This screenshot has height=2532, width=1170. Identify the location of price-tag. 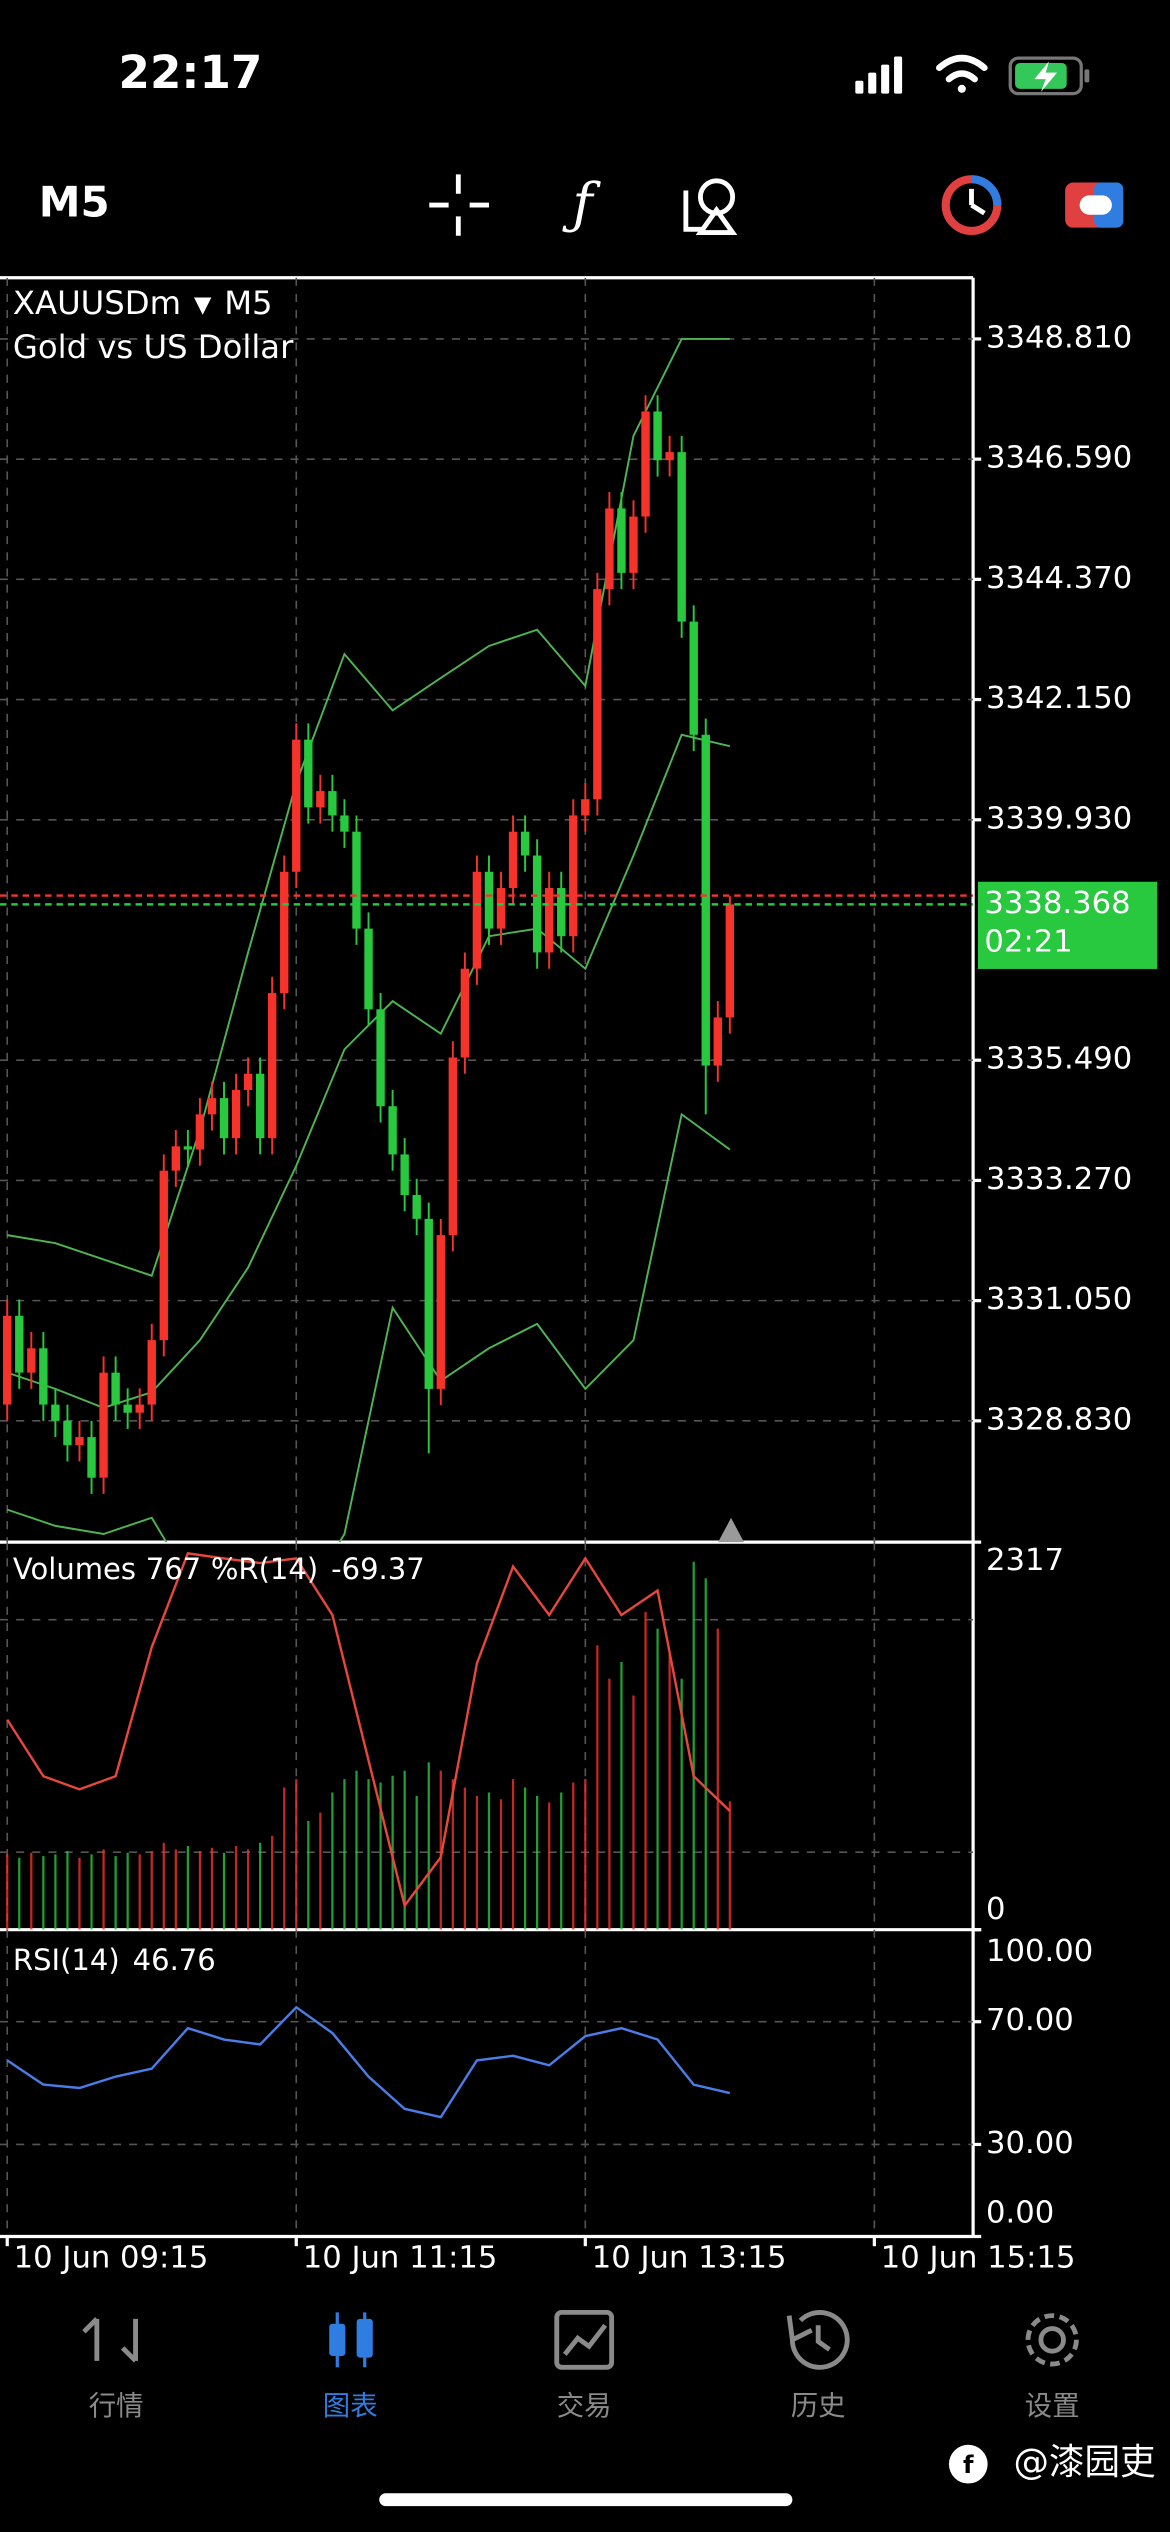
(1067, 925).